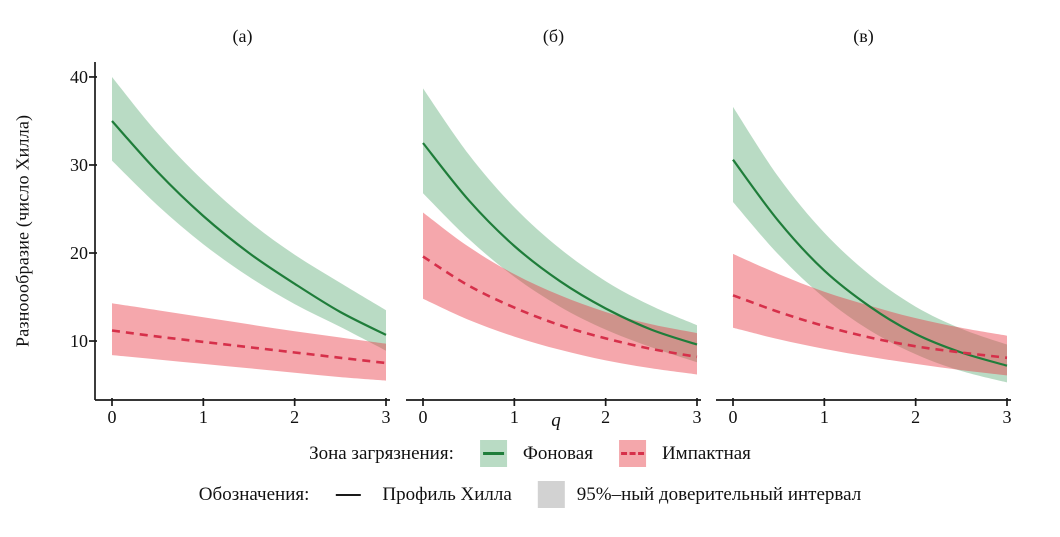 Image resolution: width=1060 pixels, height=537 pixels. What do you see at coordinates (551, 494) in the screenshot?
I see `confidence-interval-swatch` at bounding box center [551, 494].